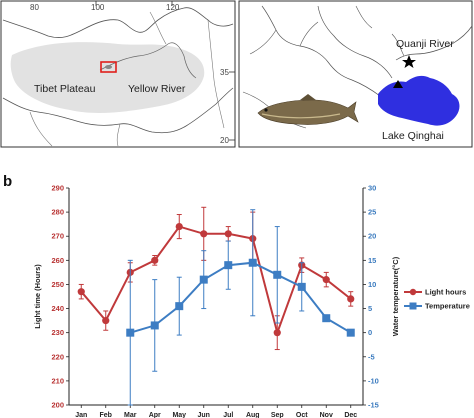  What do you see at coordinates (65, 89) in the screenshot?
I see `tibet-plateau-label: Tibet Plateau` at bounding box center [65, 89].